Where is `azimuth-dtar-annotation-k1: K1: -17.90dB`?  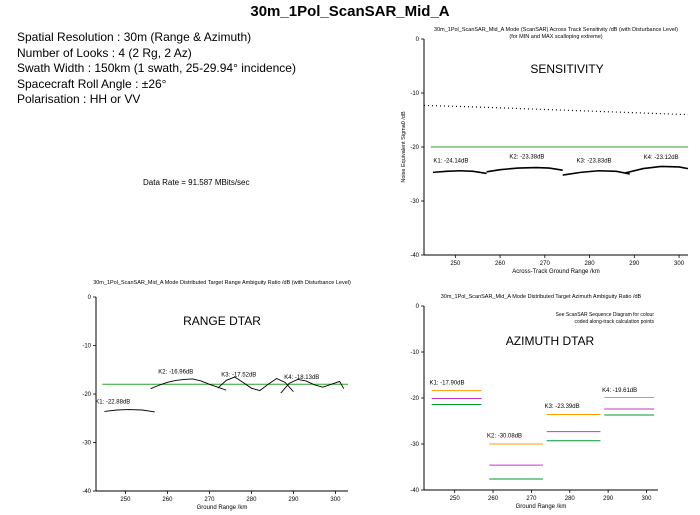
azimuth-dtar-annotation-k1: K1: -17.90dB is located at coordinates (447, 384).